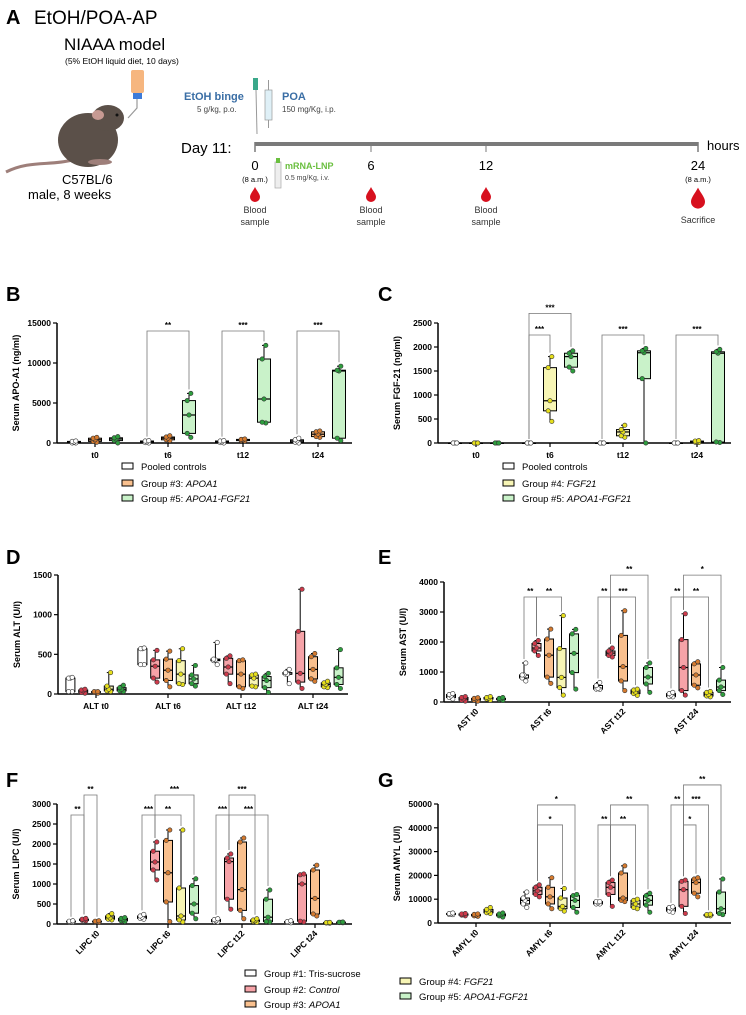 The image size is (746, 1015). I want to click on legend-group-name: APOA1-FGF21, so click(495, 997).